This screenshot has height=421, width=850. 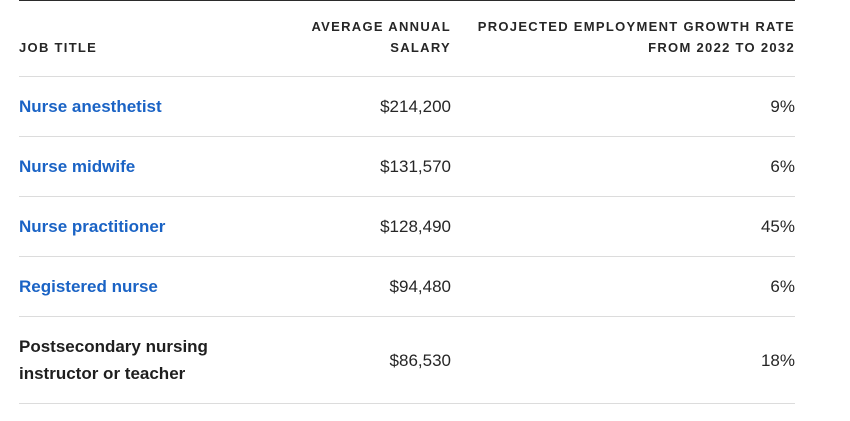 I want to click on job-title-cell: Nurse midwife, so click(x=119, y=166).